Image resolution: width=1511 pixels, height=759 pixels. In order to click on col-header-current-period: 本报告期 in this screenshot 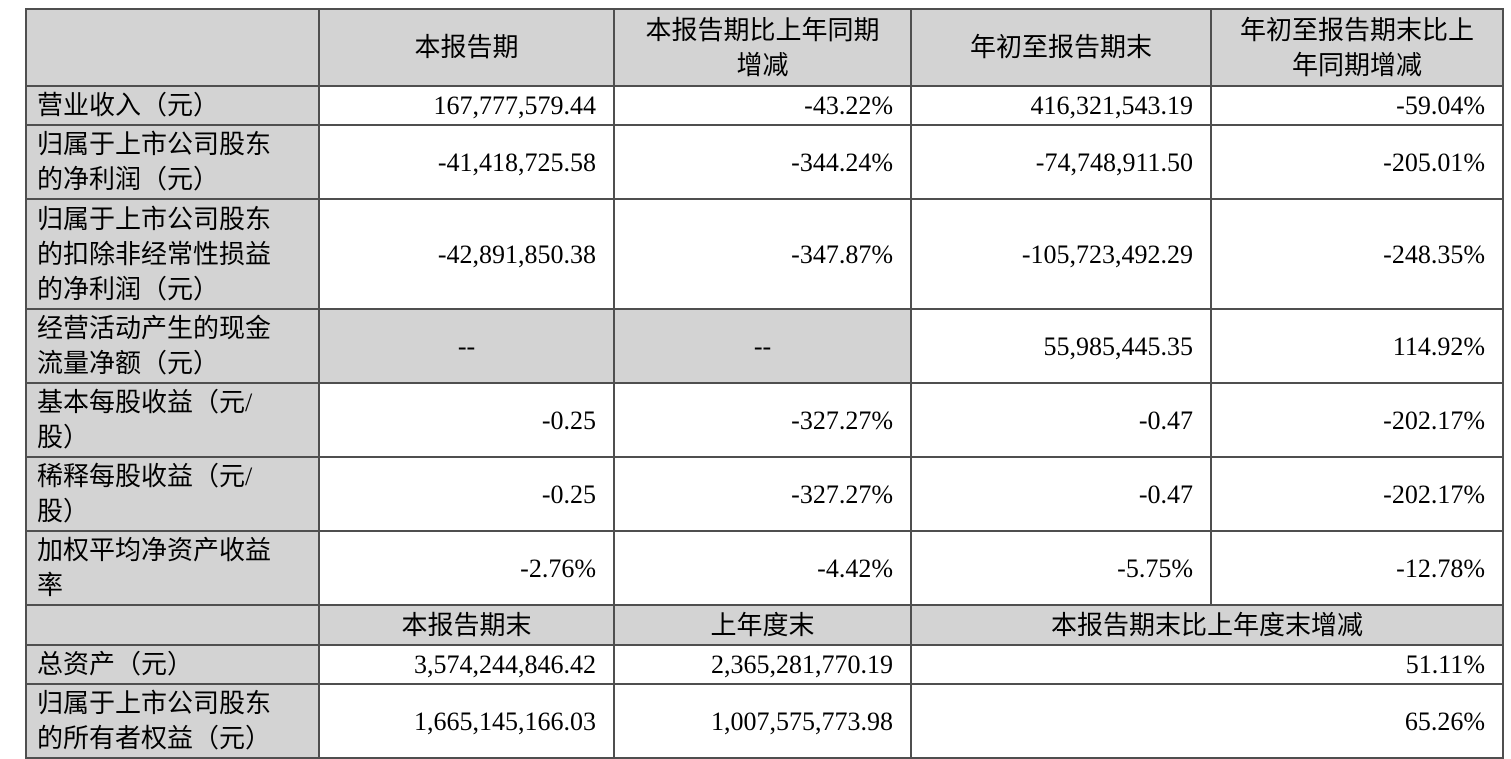, I will do `click(466, 47)`.